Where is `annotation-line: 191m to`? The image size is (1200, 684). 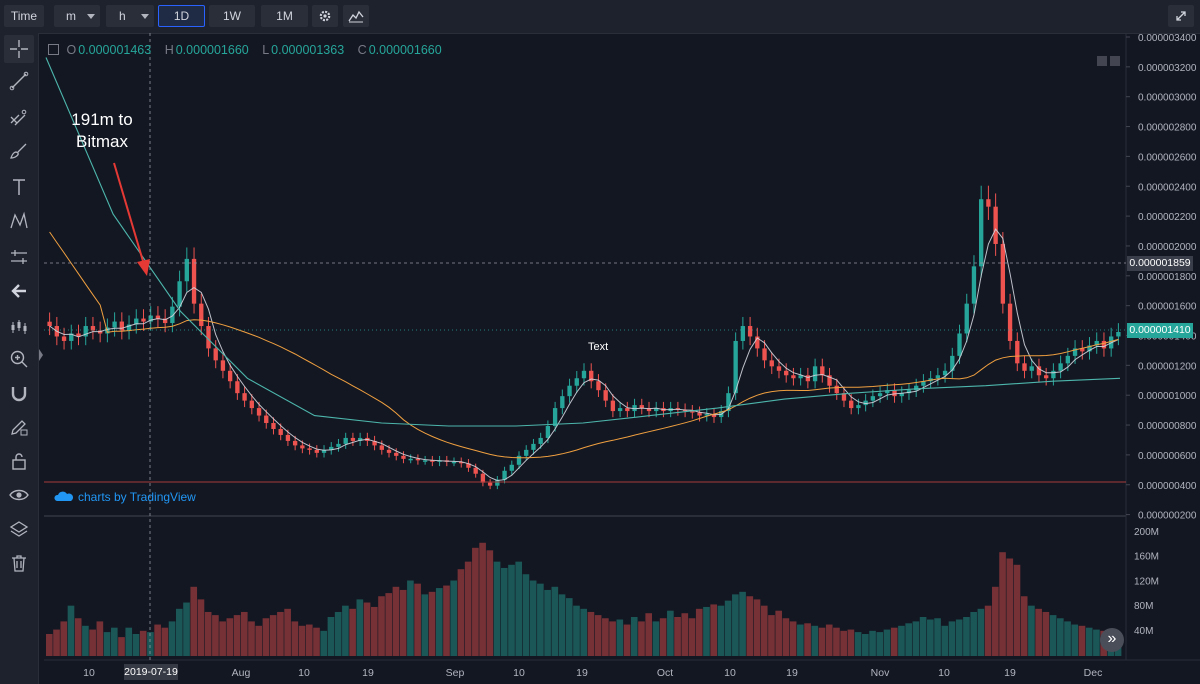 annotation-line: 191m to is located at coordinates (102, 119).